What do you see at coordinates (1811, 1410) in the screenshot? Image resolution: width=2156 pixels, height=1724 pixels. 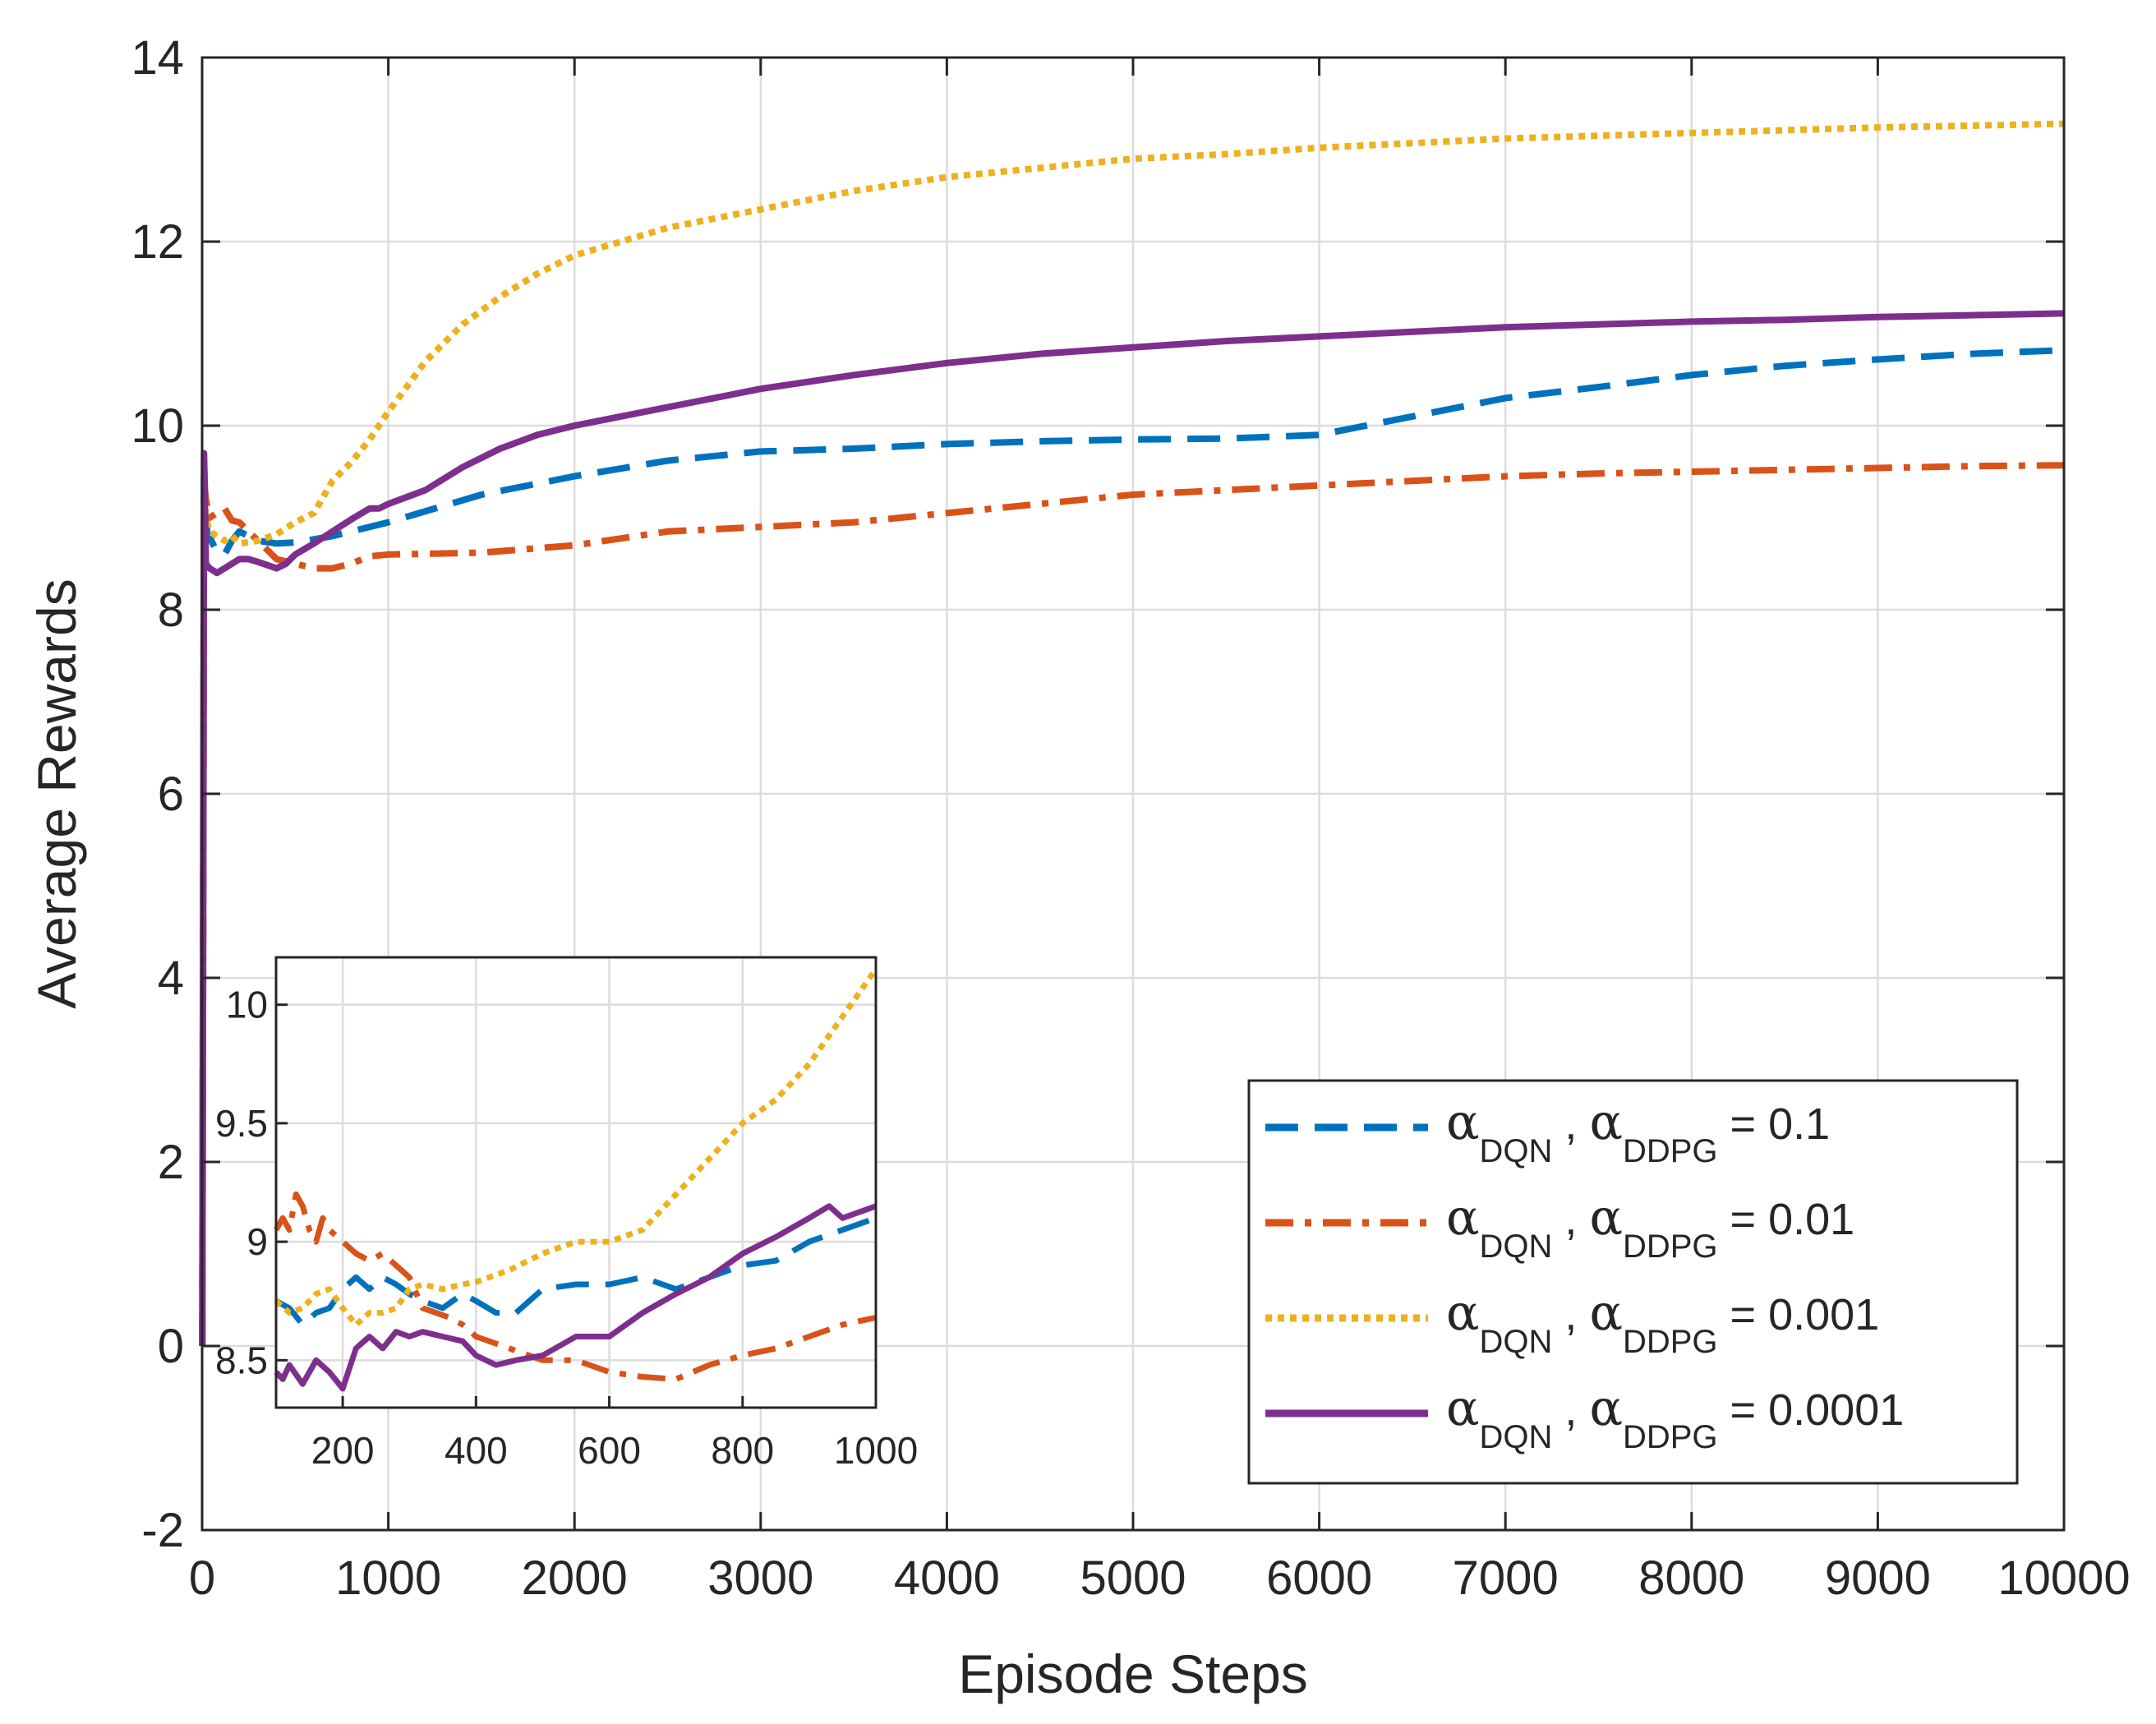 I see `legend-value: = 0.0001` at bounding box center [1811, 1410].